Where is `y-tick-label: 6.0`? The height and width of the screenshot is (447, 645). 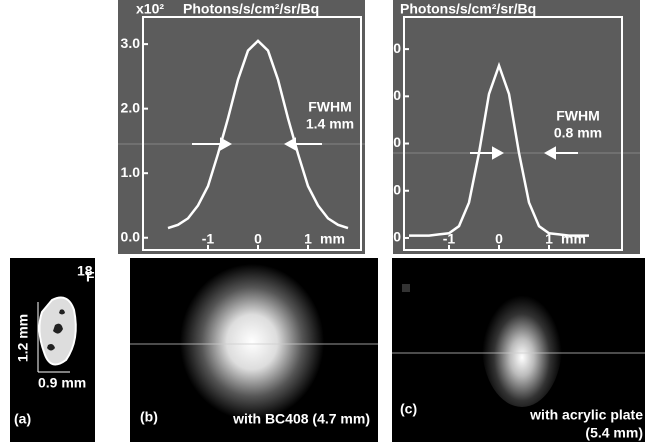
y-tick-label: 6.0 is located at coordinates (392, 95).